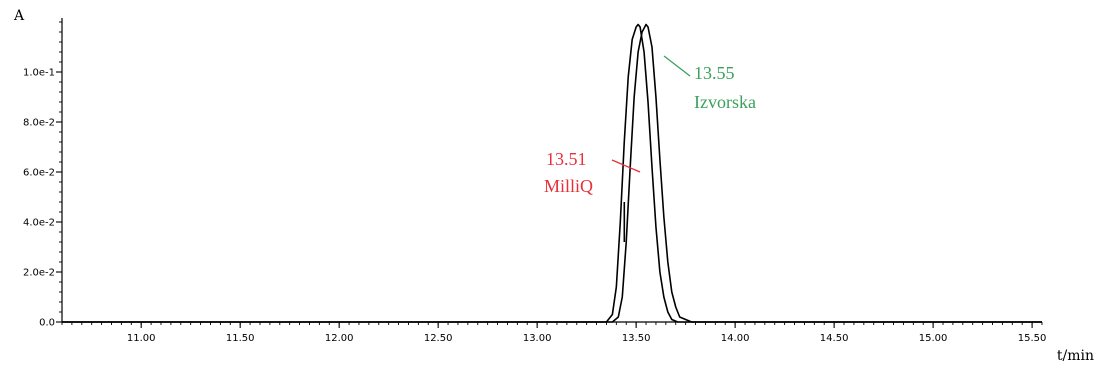 The width and height of the screenshot is (1098, 369). I want to click on x-tick-label: 12.50, so click(438, 338).